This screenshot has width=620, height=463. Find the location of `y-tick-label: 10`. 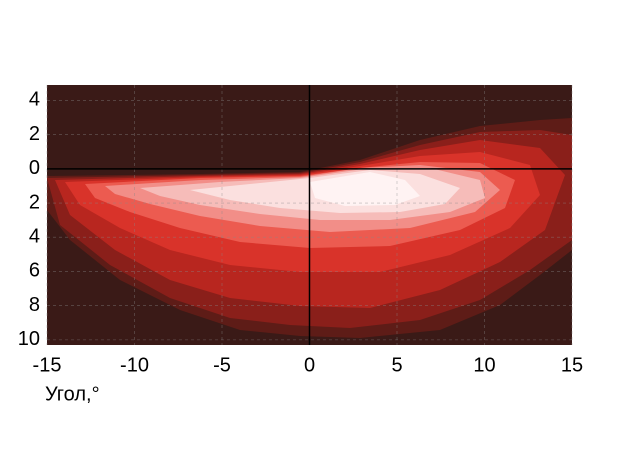

y-tick-label: 10 is located at coordinates (29, 339).